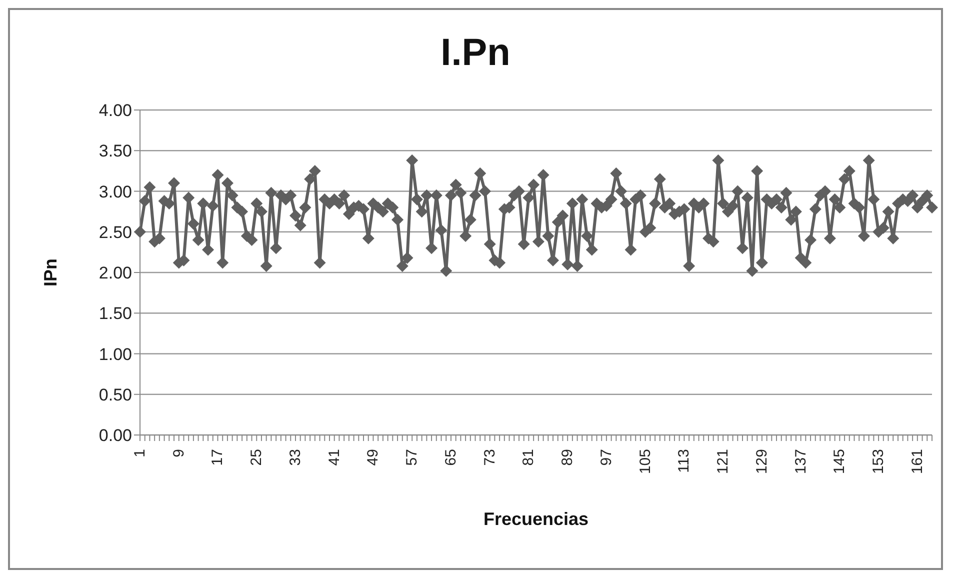 This screenshot has width=955, height=582. What do you see at coordinates (140, 453) in the screenshot?
I see `x-tick-label: 1` at bounding box center [140, 453].